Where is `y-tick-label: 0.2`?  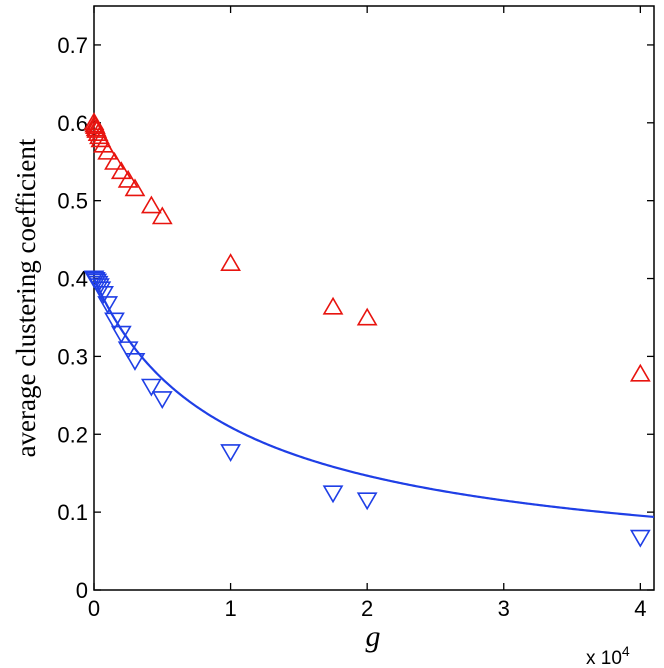
y-tick-label: 0.2 is located at coordinates (72, 434).